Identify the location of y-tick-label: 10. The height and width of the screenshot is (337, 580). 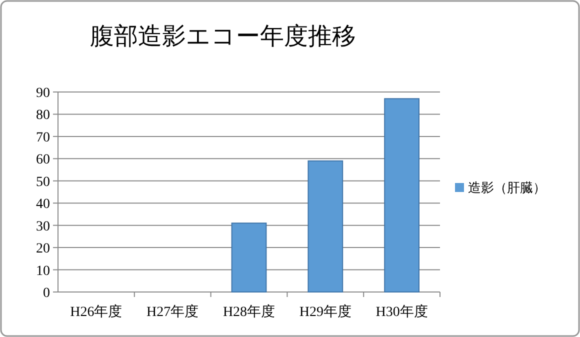
(43, 271).